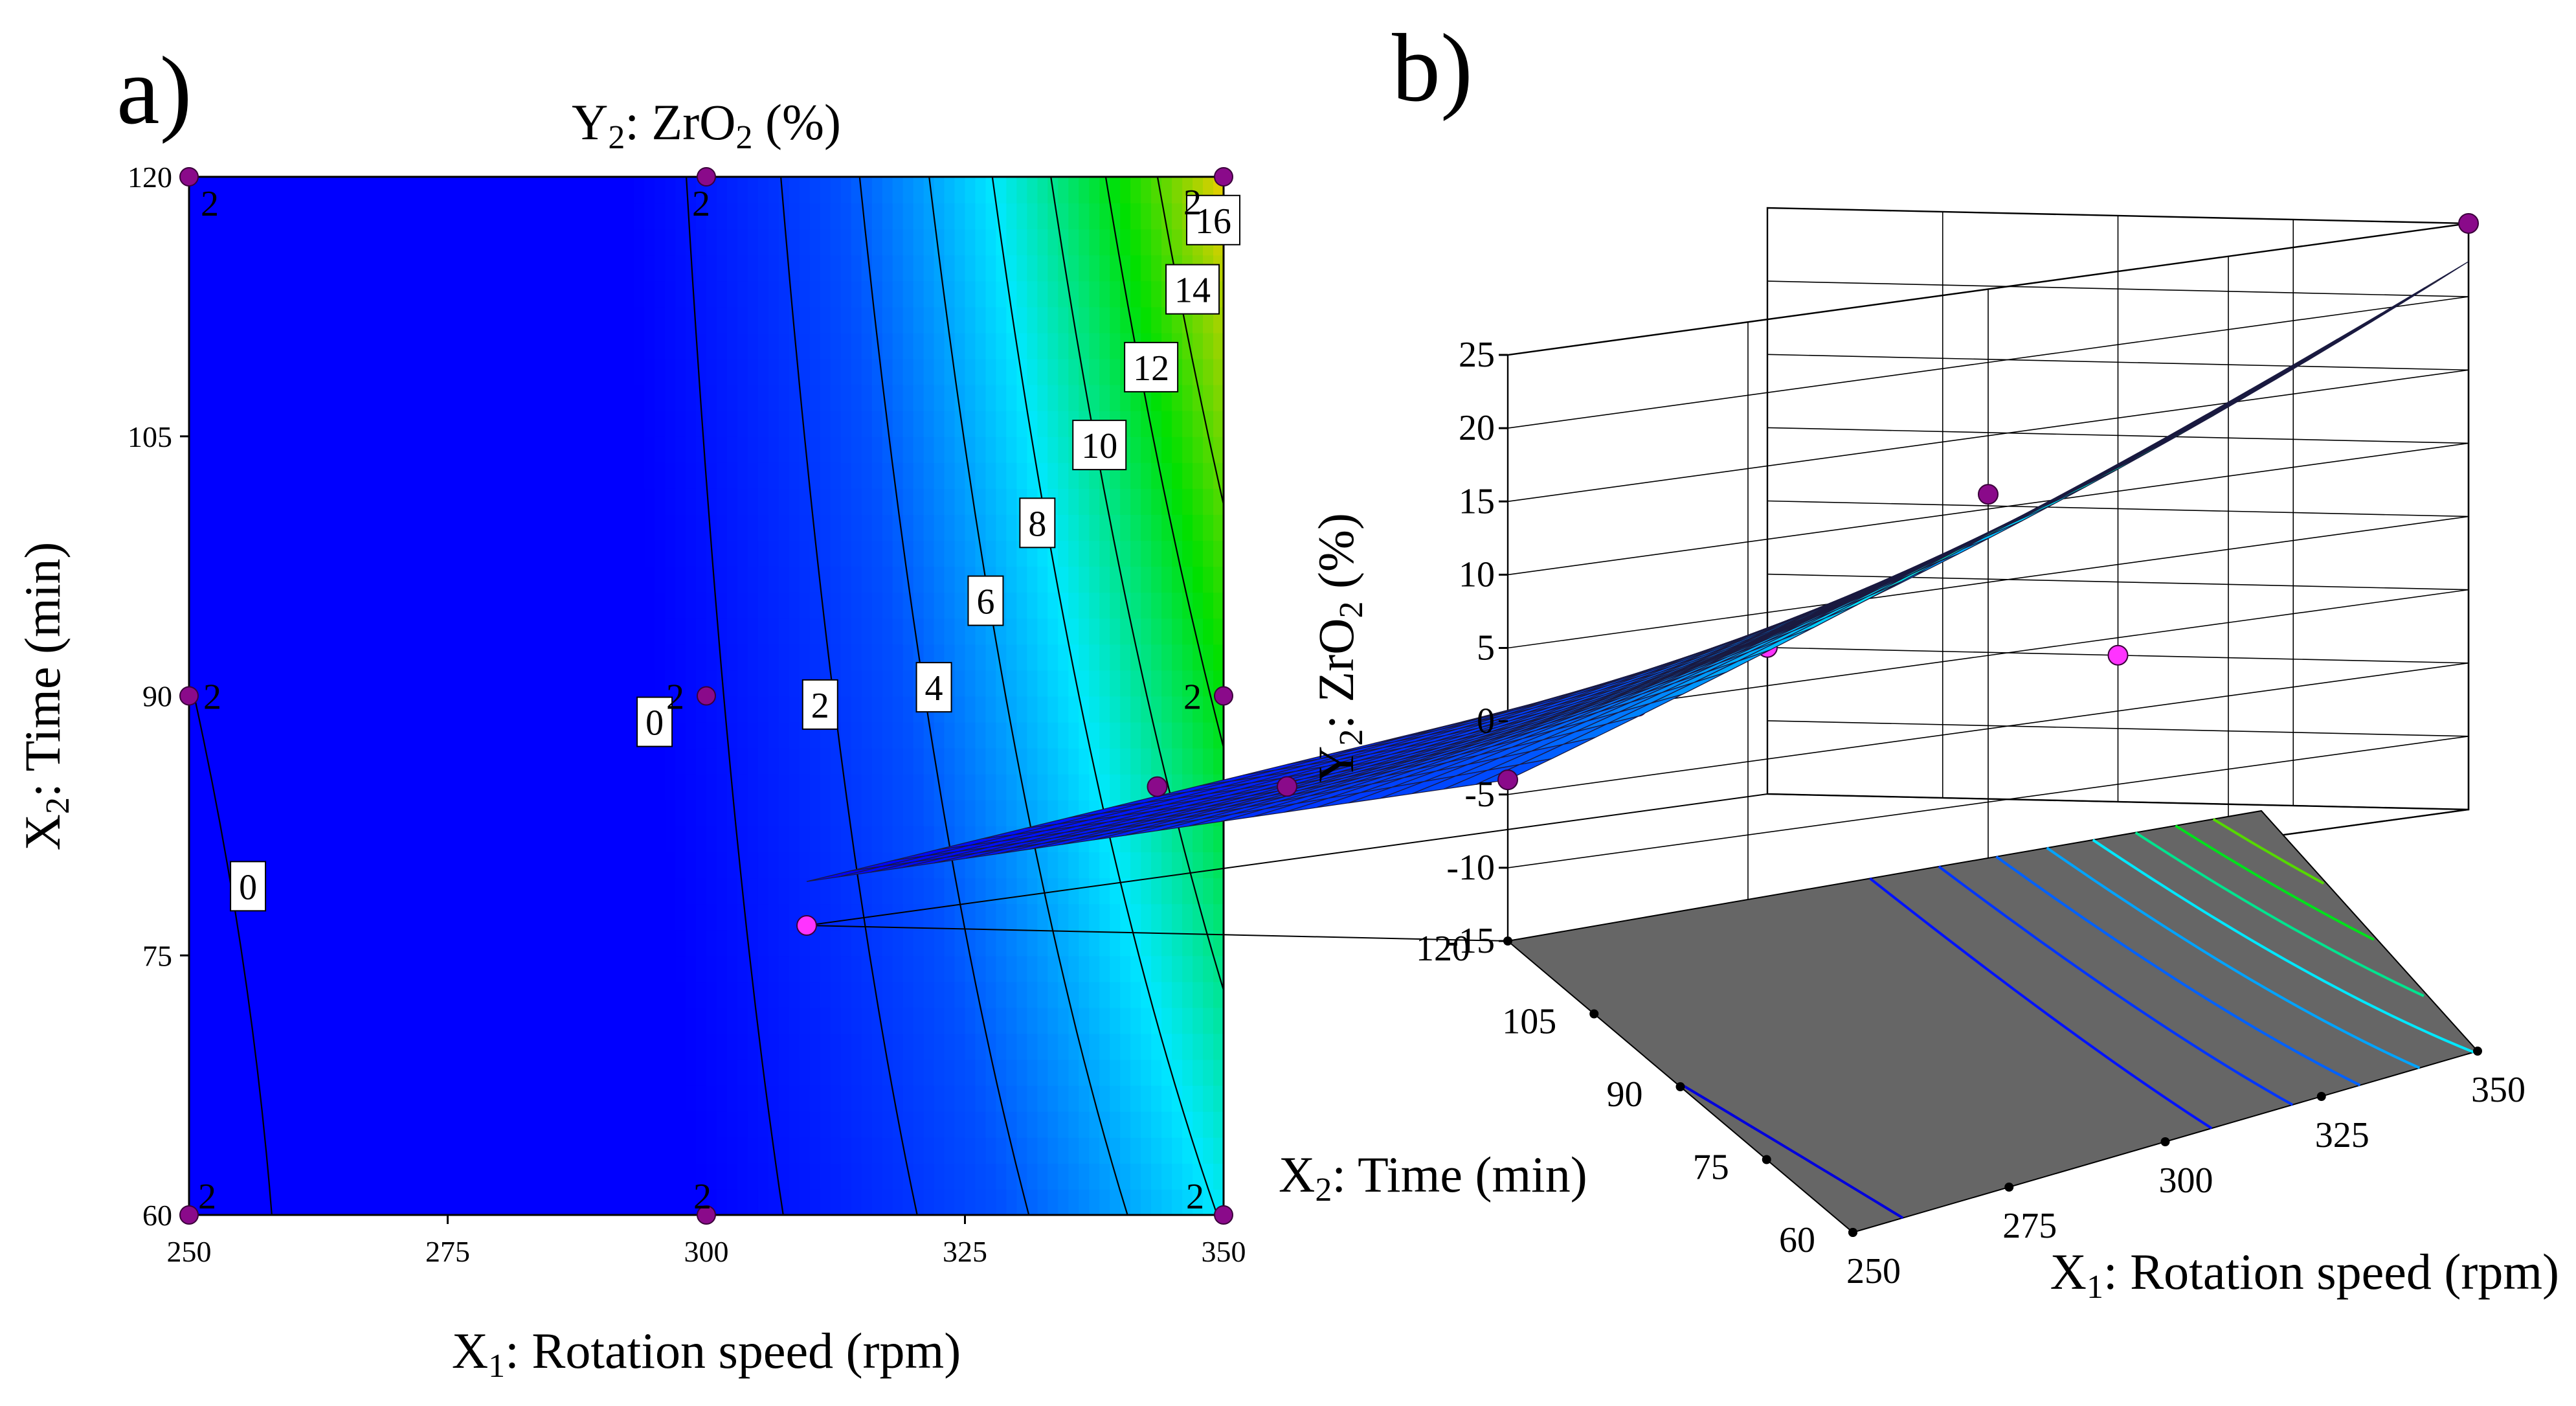  What do you see at coordinates (2275, 882) in the screenshot?
I see `floor-contour-line` at bounding box center [2275, 882].